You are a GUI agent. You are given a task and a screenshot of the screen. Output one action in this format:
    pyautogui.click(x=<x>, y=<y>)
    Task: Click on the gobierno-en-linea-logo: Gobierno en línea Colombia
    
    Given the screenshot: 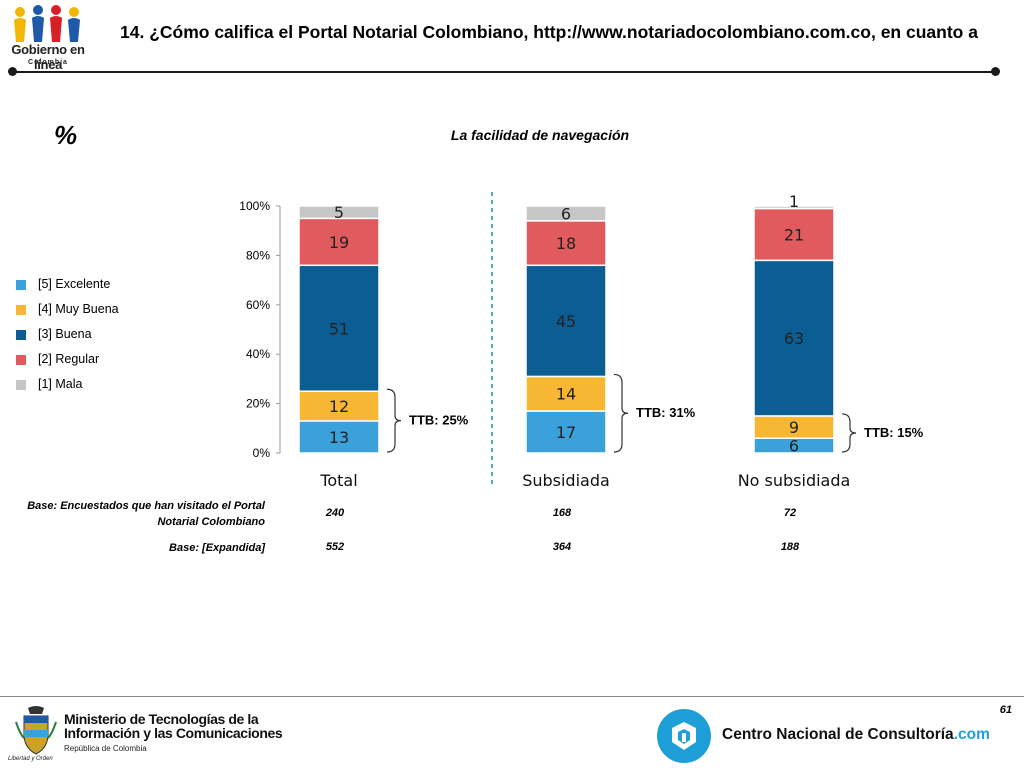 What is the action you would take?
    pyautogui.click(x=48, y=37)
    